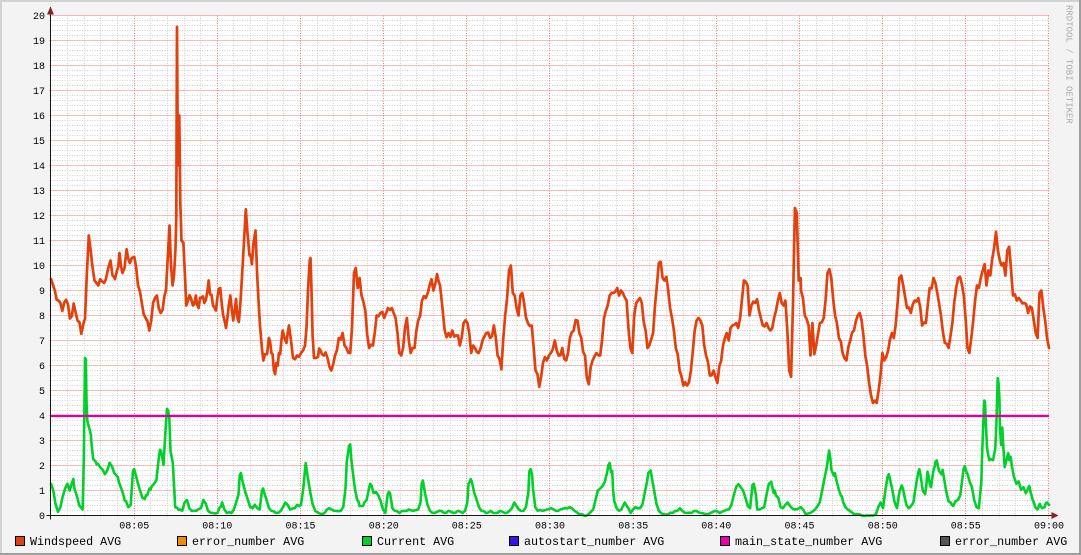 This screenshot has height=555, width=1081. I want to click on svg-text: 08:10, so click(217, 526).